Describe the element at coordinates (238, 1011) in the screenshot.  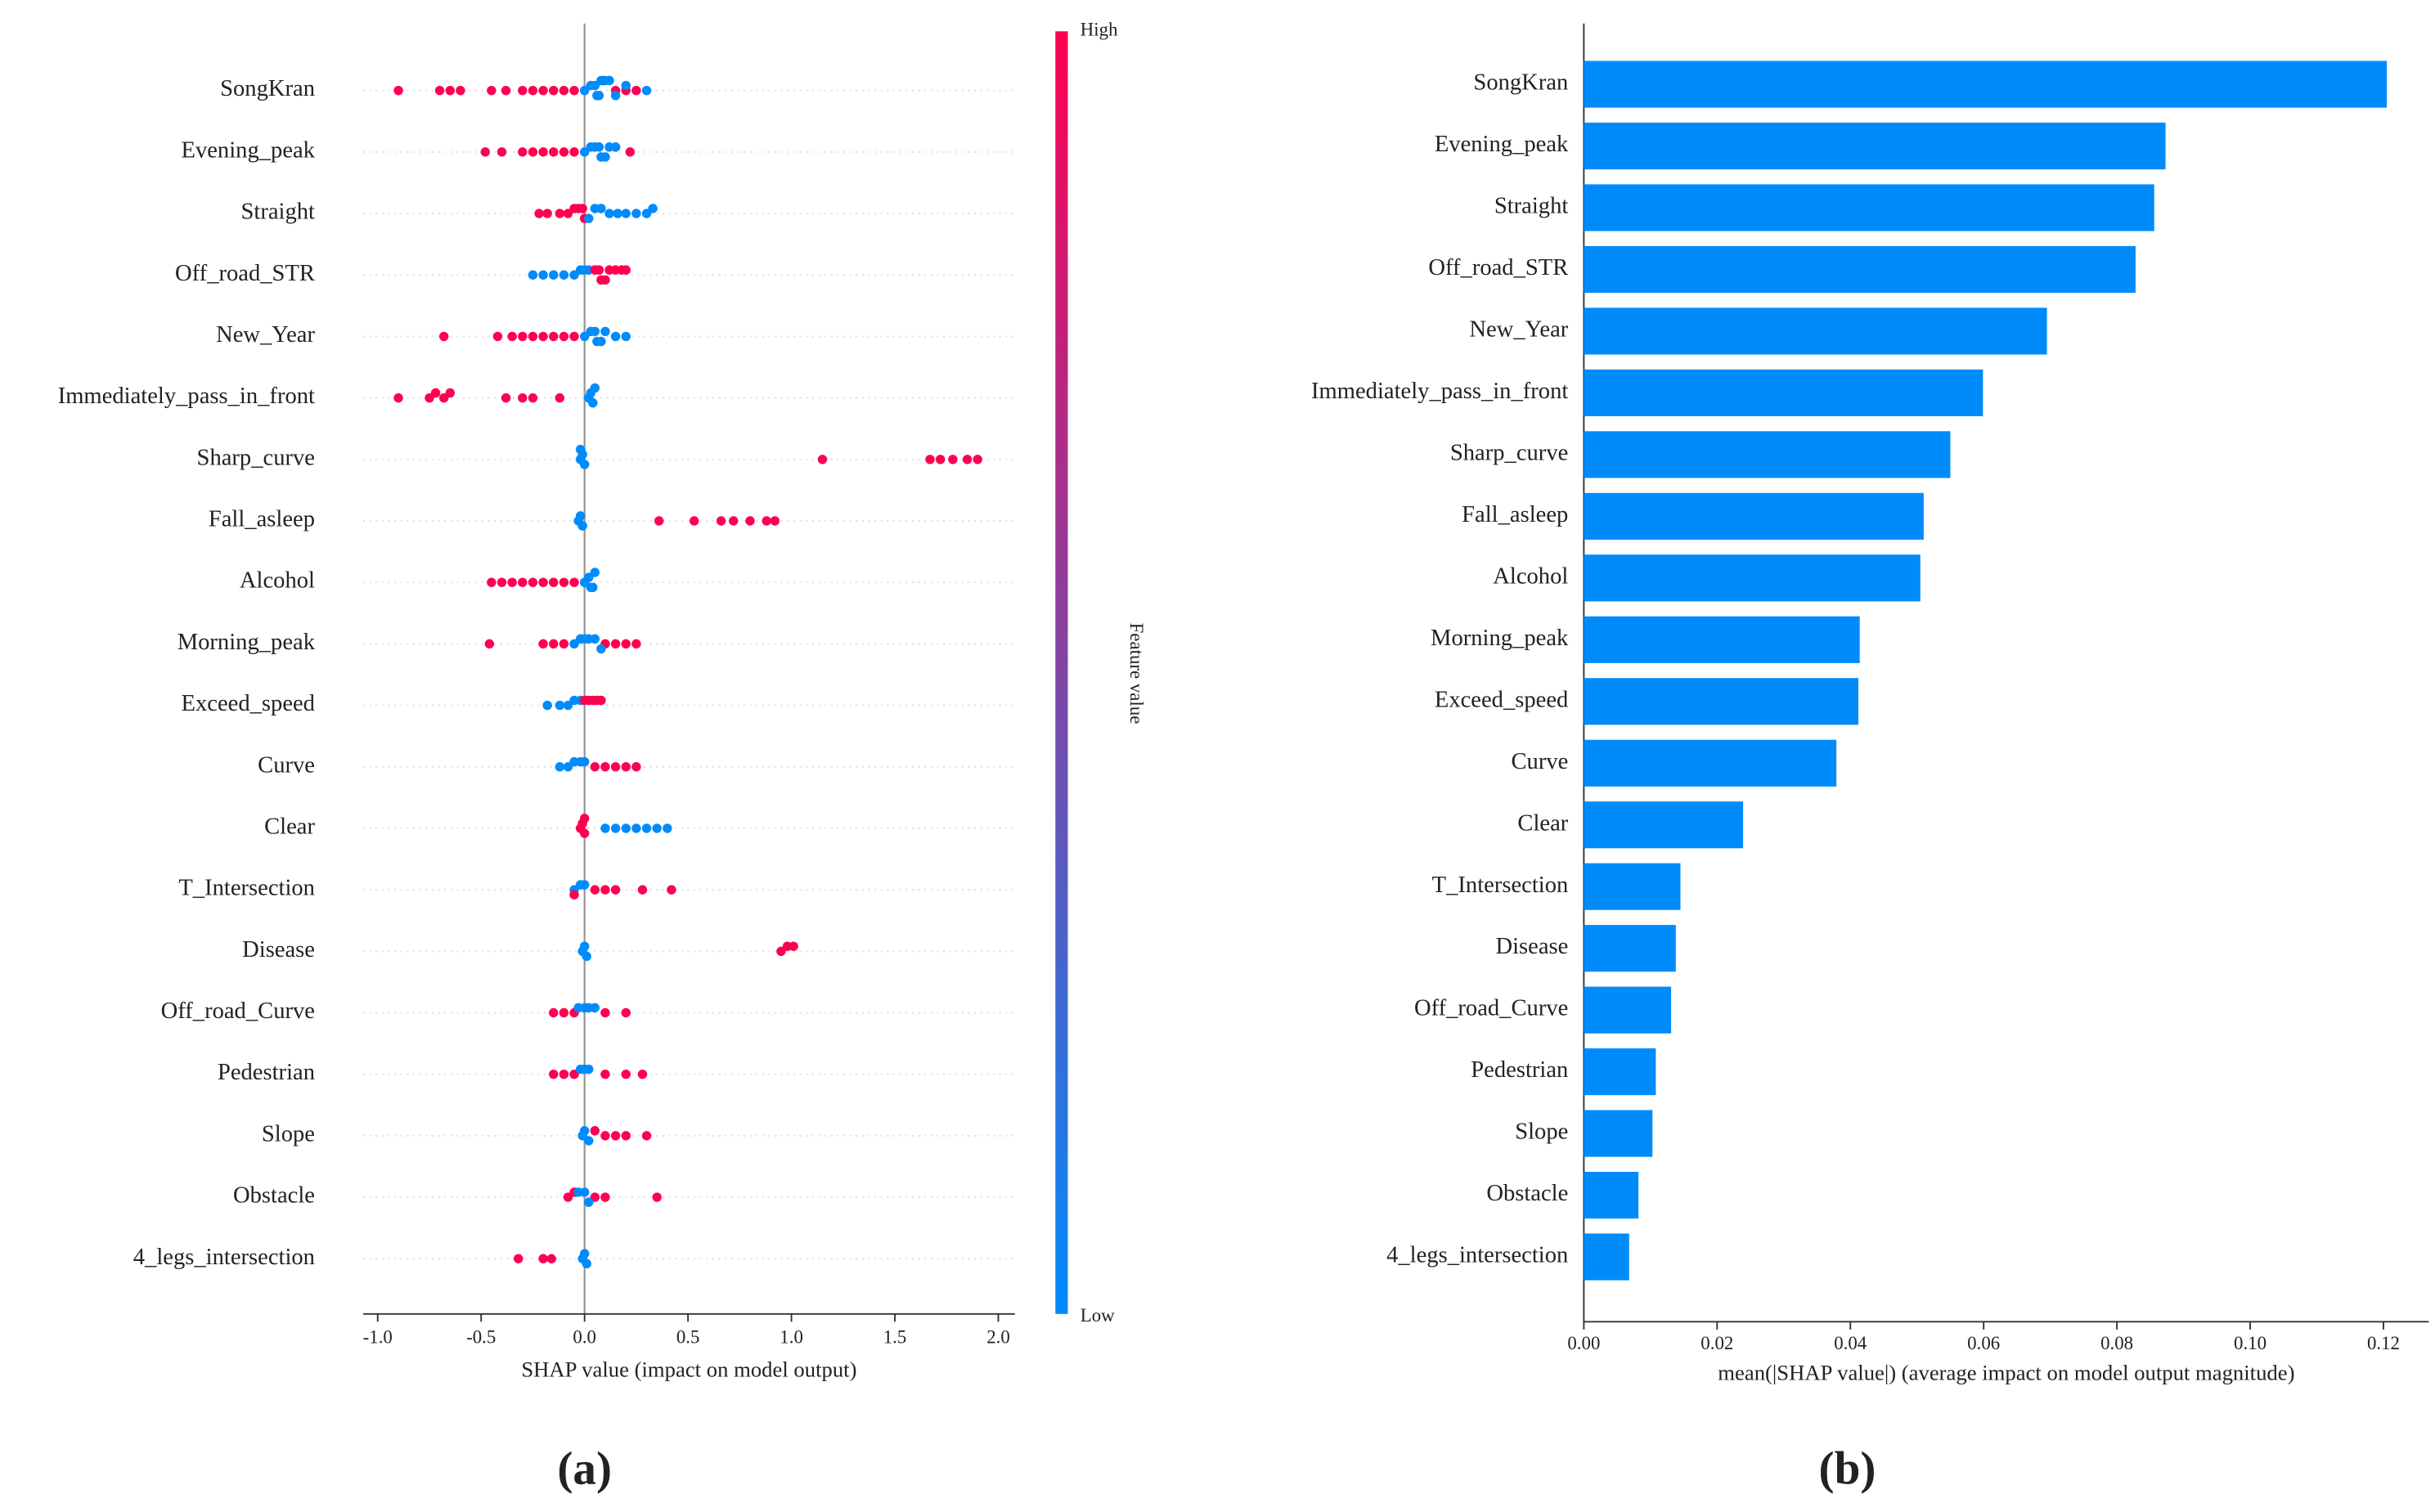
I see `feature-label: Off_road_Curve` at that location.